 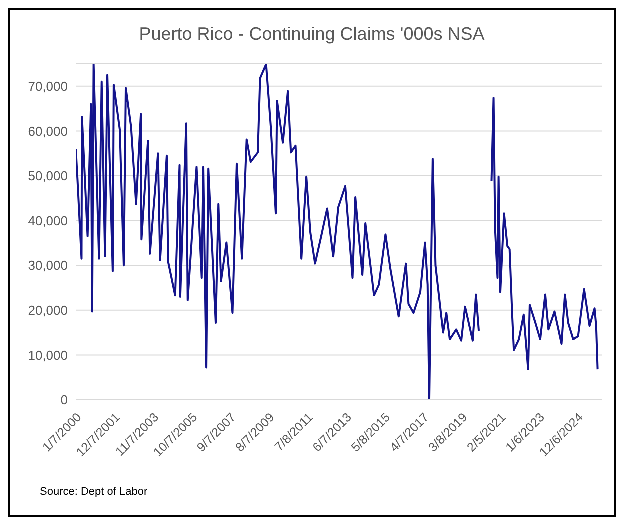 What do you see at coordinates (312, 34) in the screenshot?
I see `chart-title: Puerto Rico - Continuing Claims '000s NSA` at bounding box center [312, 34].